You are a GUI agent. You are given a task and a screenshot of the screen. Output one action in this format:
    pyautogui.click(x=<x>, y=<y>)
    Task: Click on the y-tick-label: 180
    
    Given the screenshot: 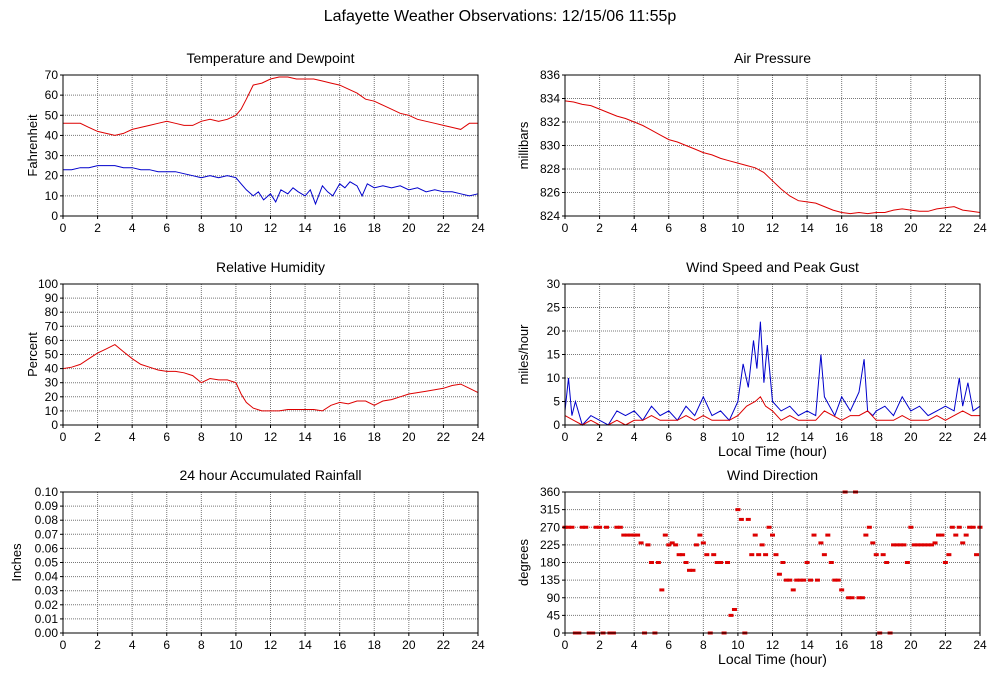 What is the action you would take?
    pyautogui.click(x=550, y=563)
    